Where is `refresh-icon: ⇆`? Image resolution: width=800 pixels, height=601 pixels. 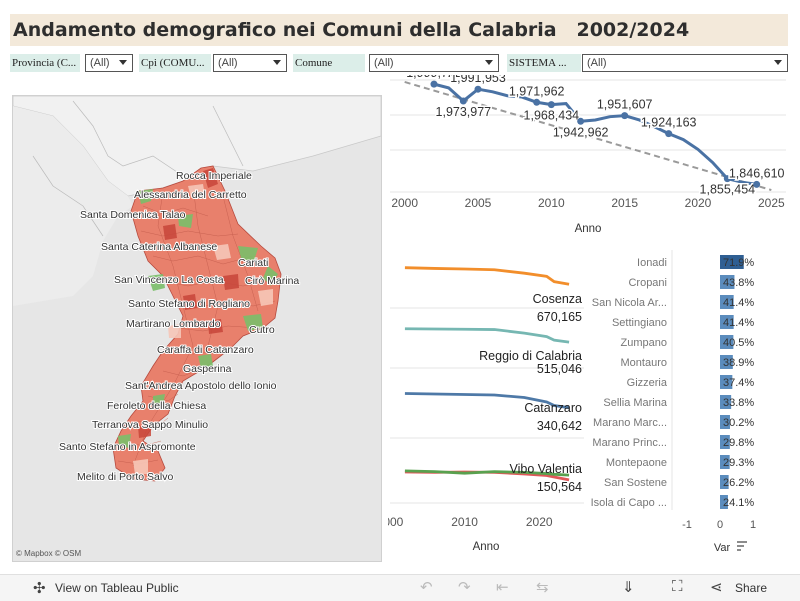
refresh-icon: ⇆ is located at coordinates (542, 587).